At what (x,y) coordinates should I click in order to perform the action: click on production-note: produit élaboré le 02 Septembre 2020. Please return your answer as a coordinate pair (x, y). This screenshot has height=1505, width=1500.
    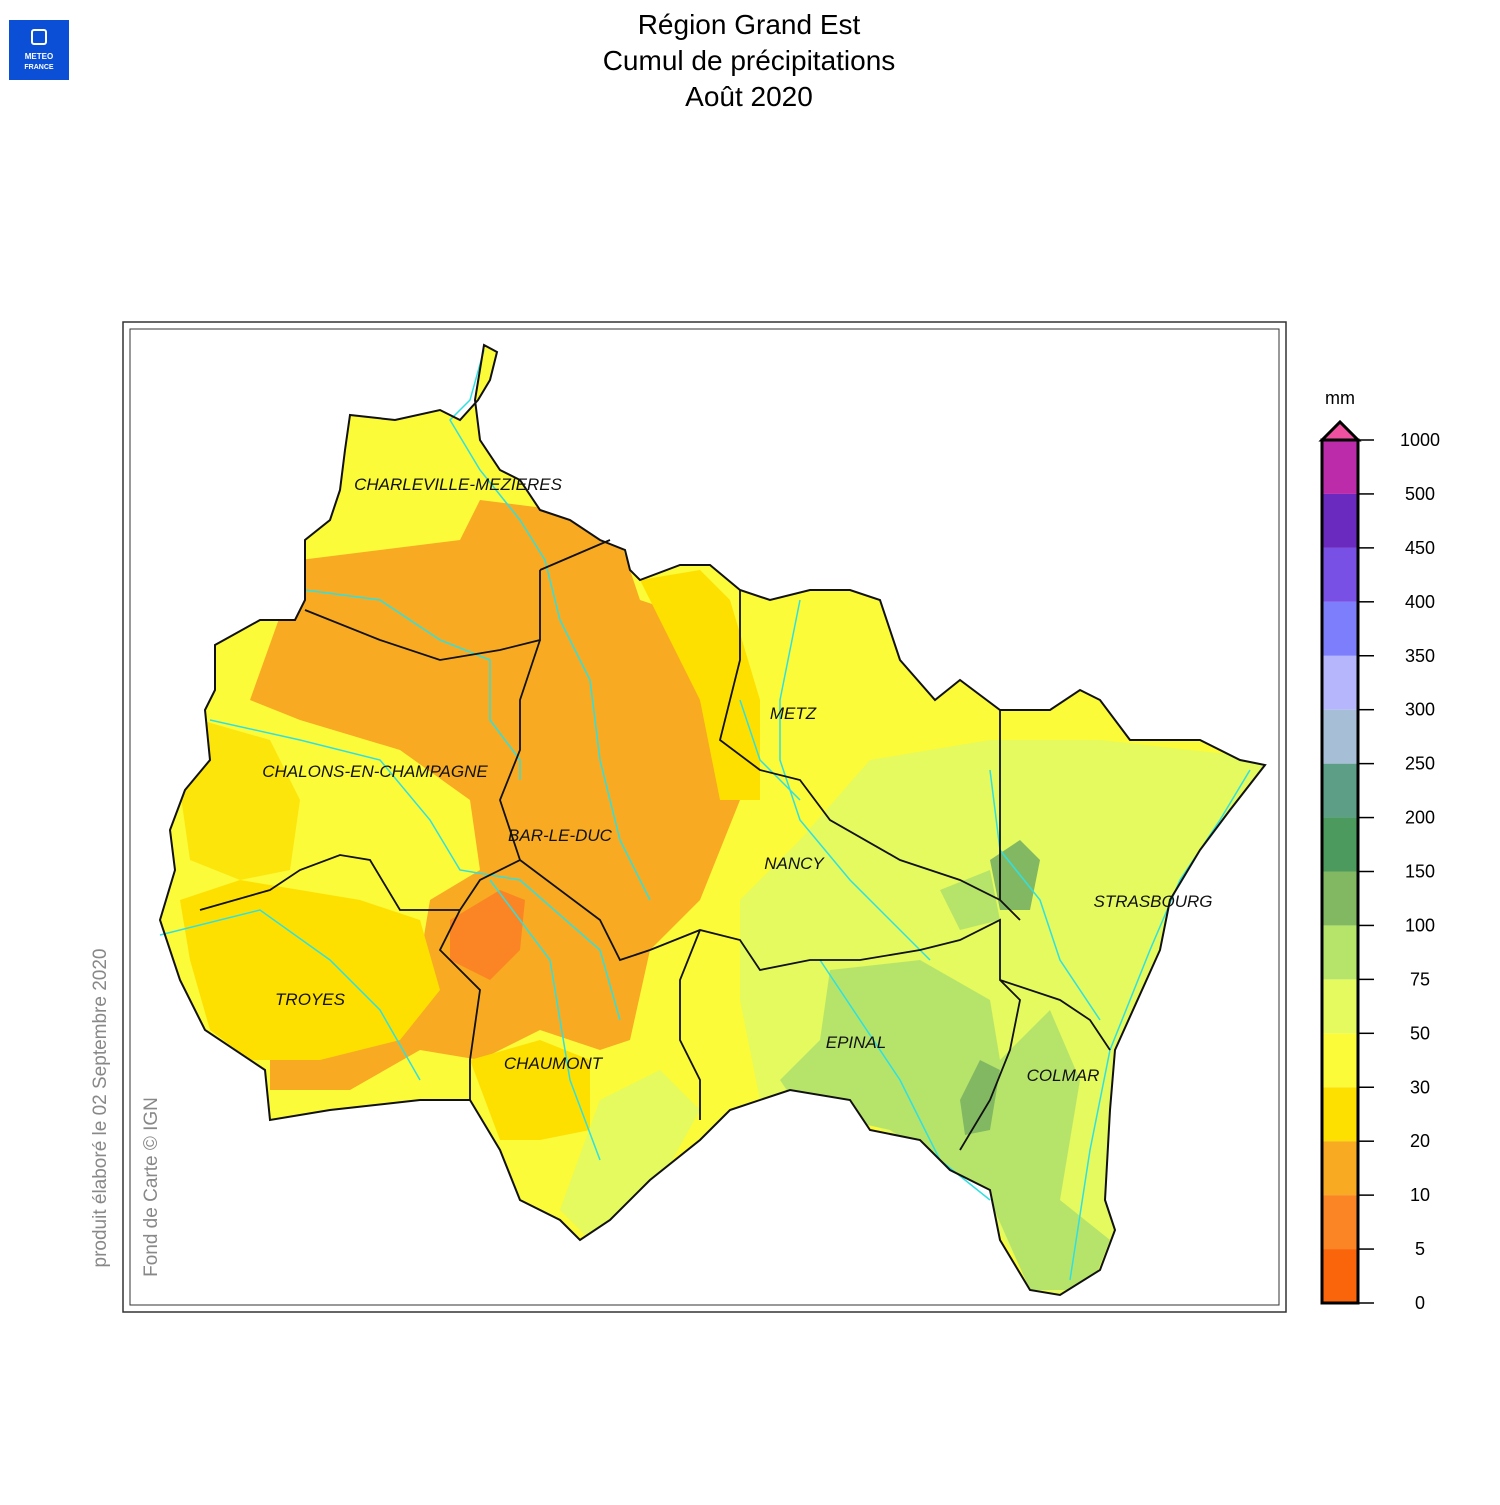
    Looking at the image, I should click on (100, 1107).